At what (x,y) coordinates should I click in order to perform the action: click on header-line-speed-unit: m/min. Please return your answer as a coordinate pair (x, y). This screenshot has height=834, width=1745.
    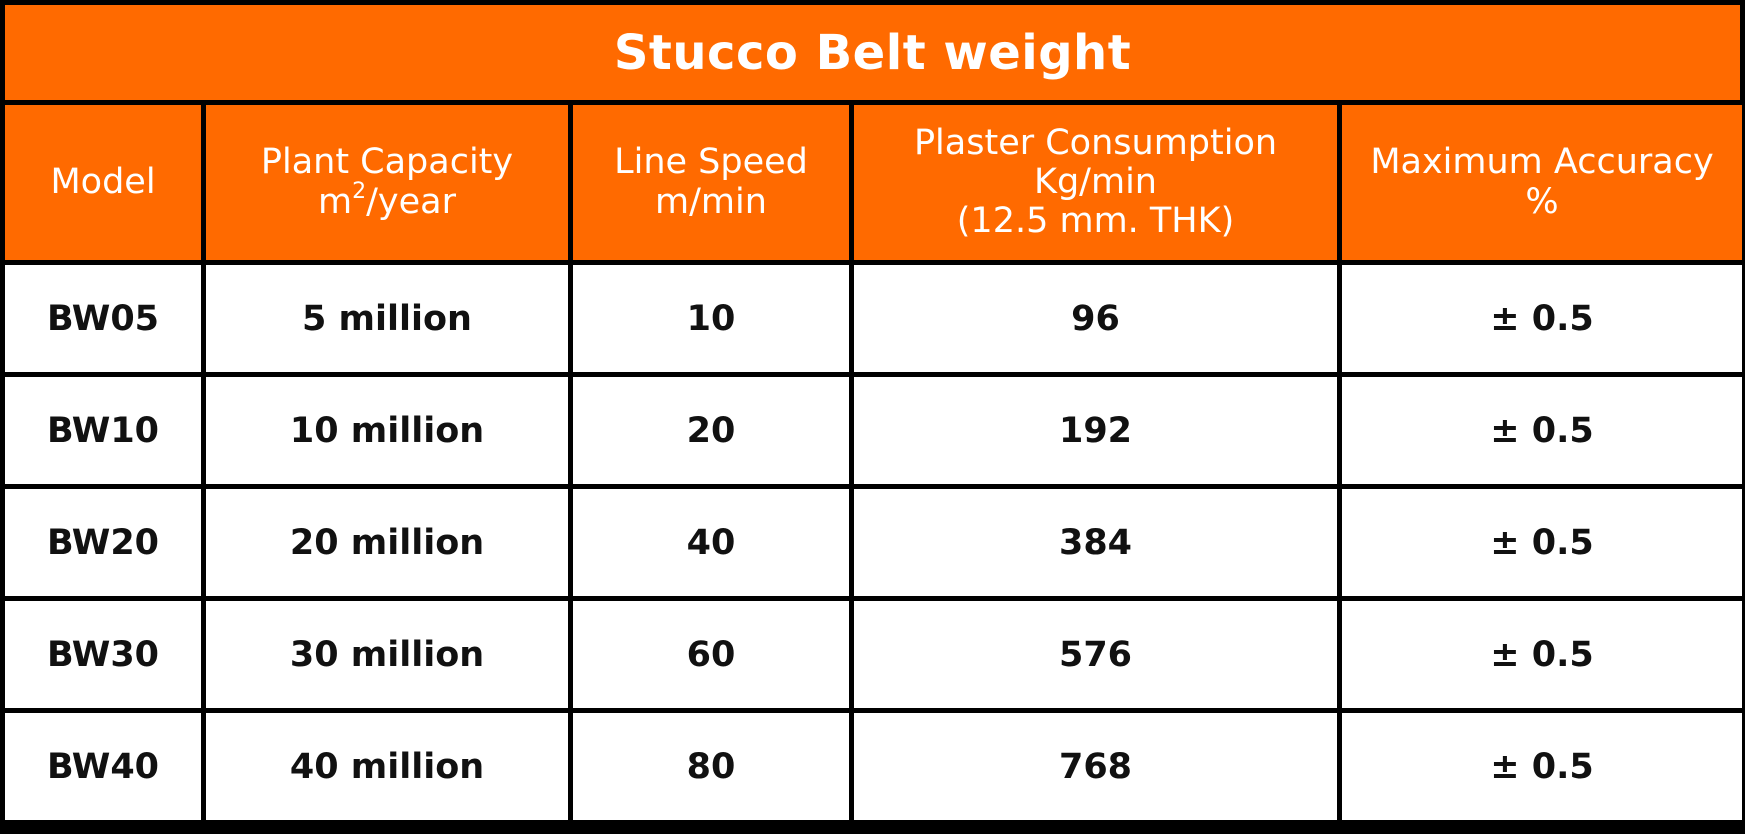
    Looking at the image, I should click on (711, 201).